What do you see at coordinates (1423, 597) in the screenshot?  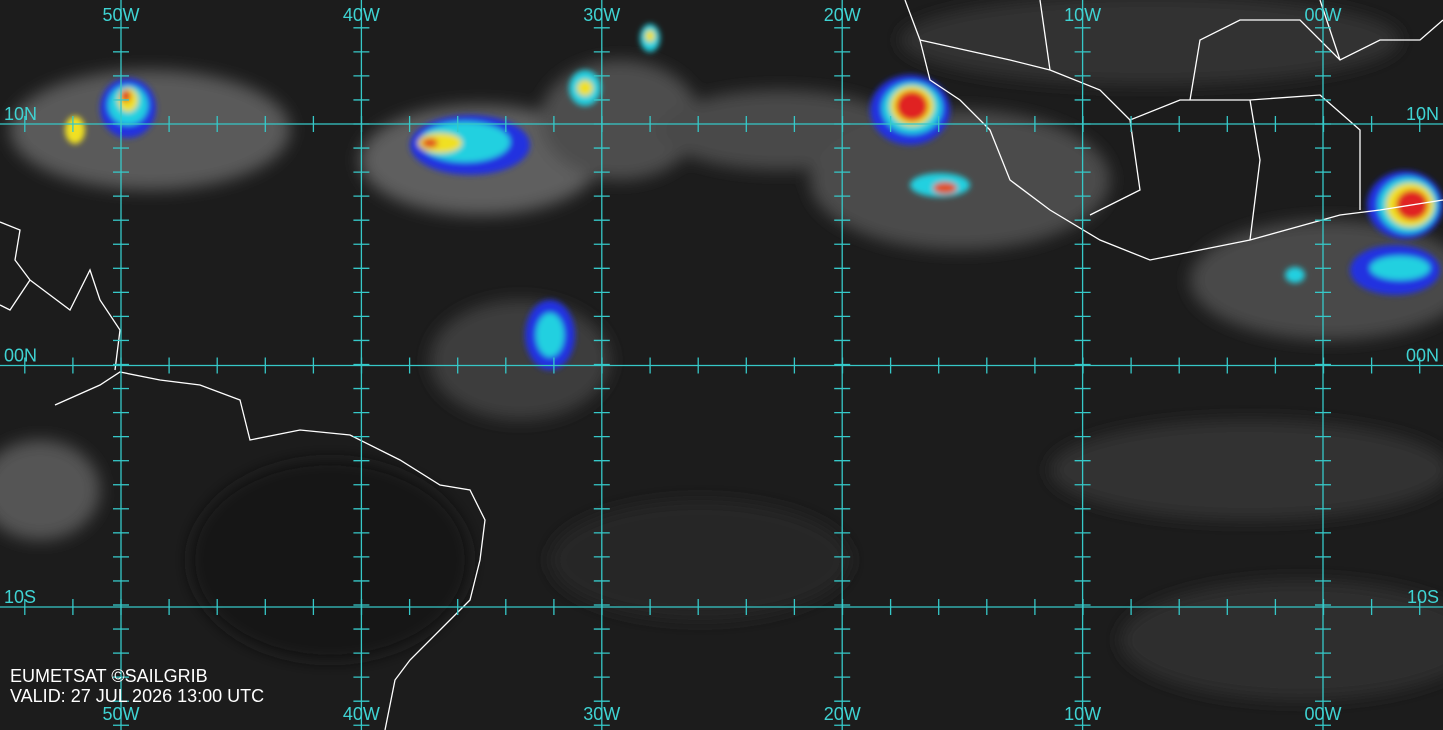 I see `latitude-label-right: 10S` at bounding box center [1423, 597].